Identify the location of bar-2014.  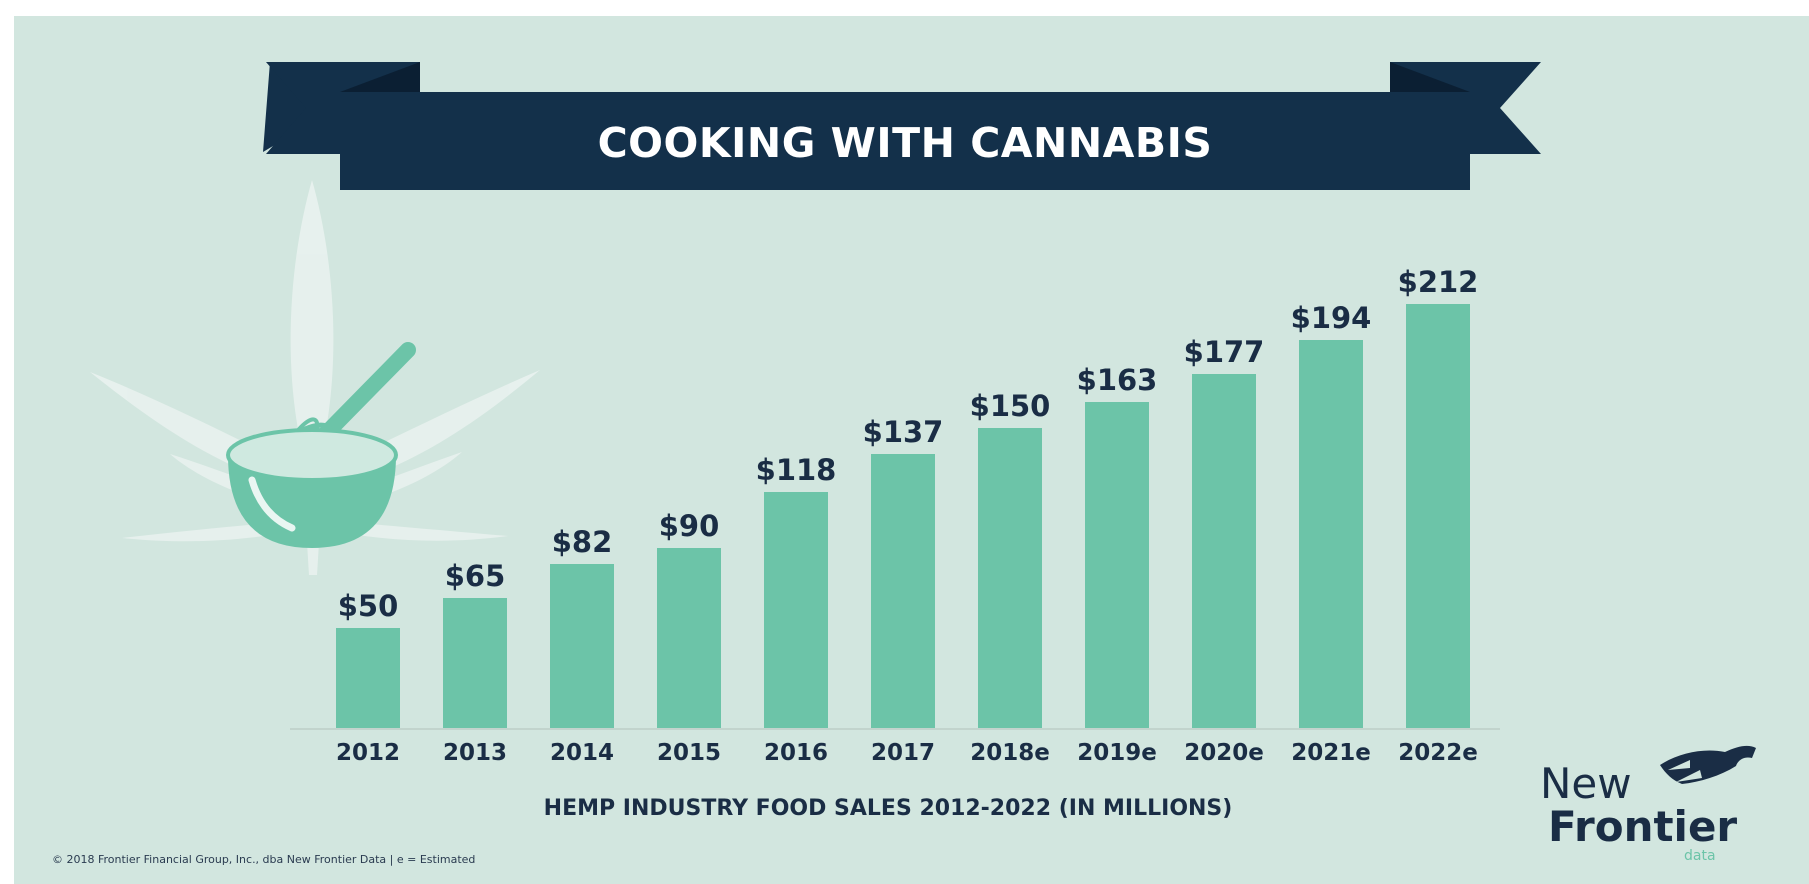
(582, 646).